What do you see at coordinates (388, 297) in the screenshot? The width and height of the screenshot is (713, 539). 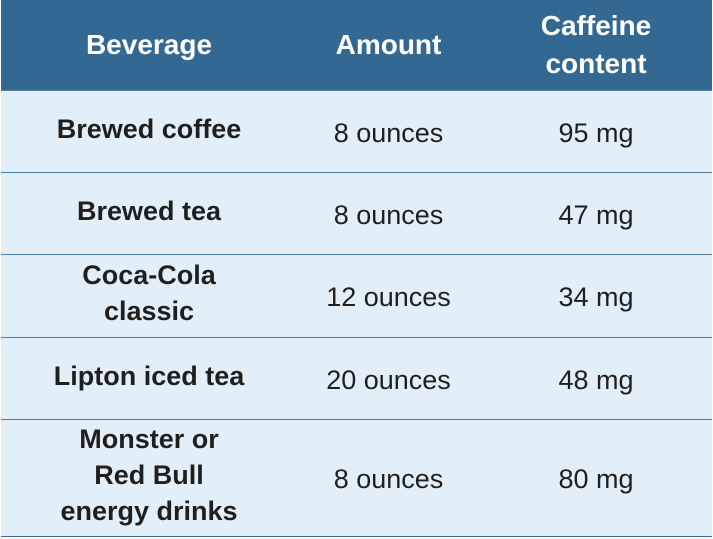 I see `amount-cell: 12 ounces` at bounding box center [388, 297].